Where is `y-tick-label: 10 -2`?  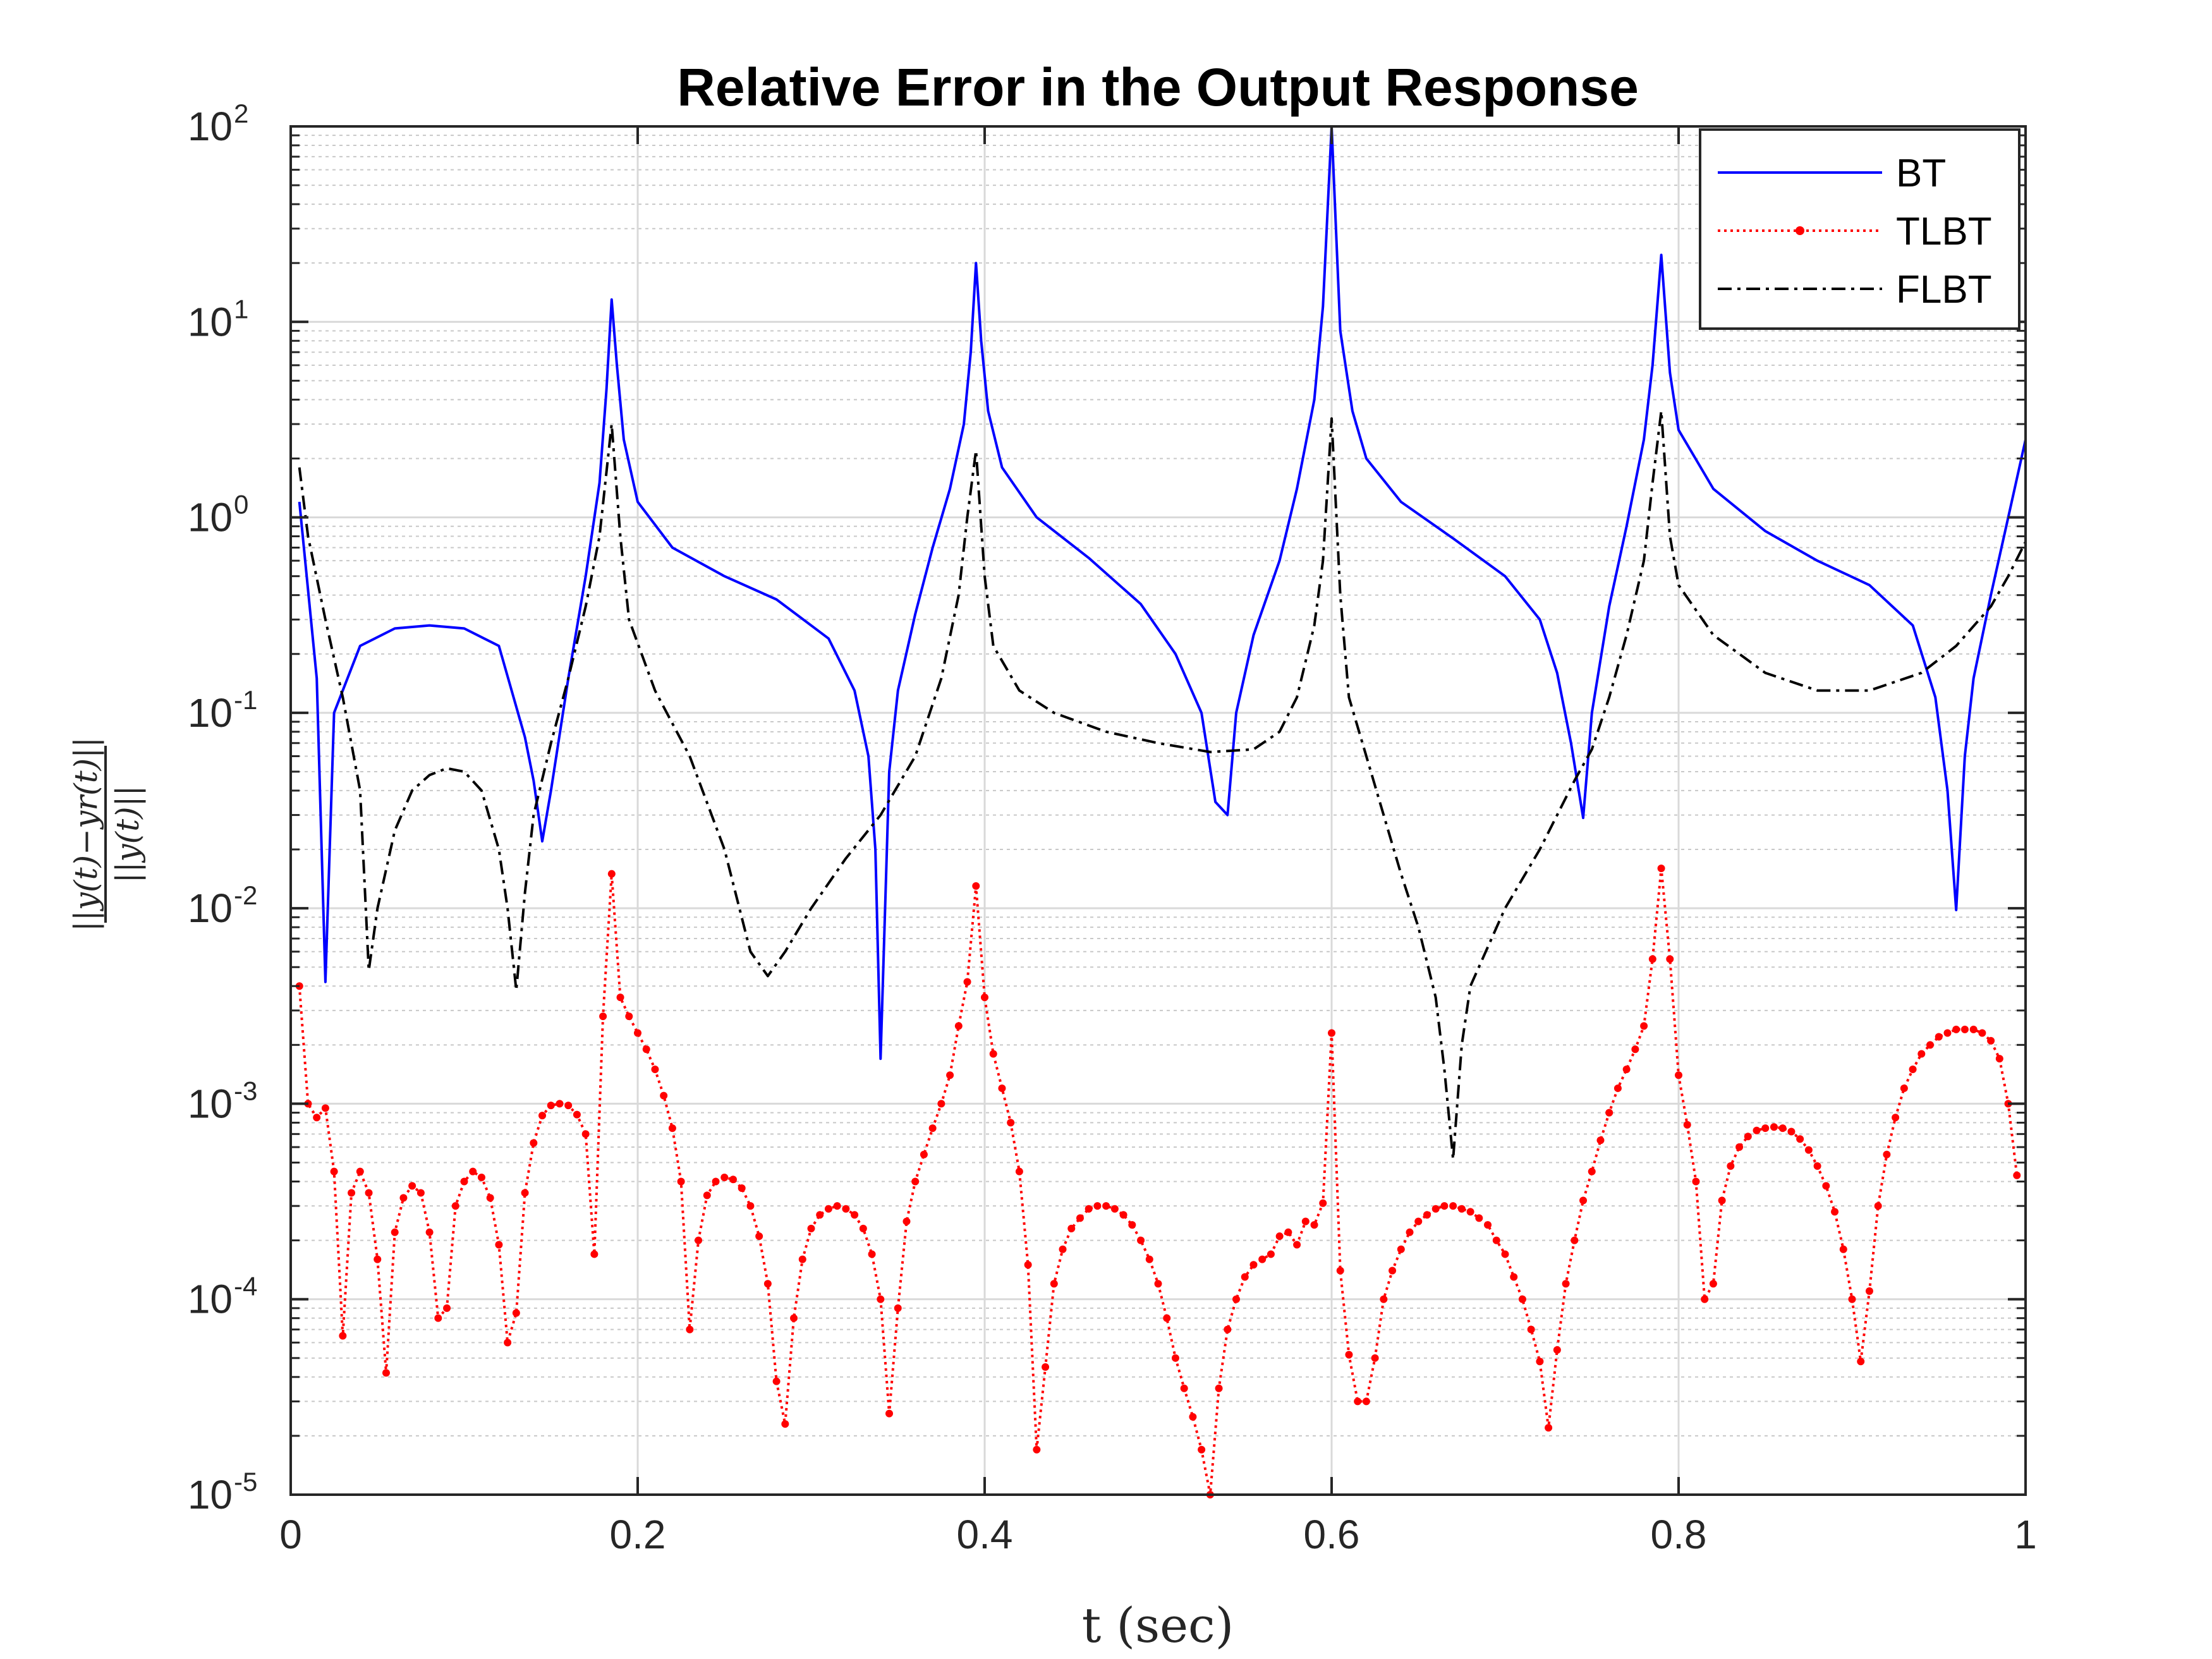 y-tick-label: 10 -2 is located at coordinates (223, 905).